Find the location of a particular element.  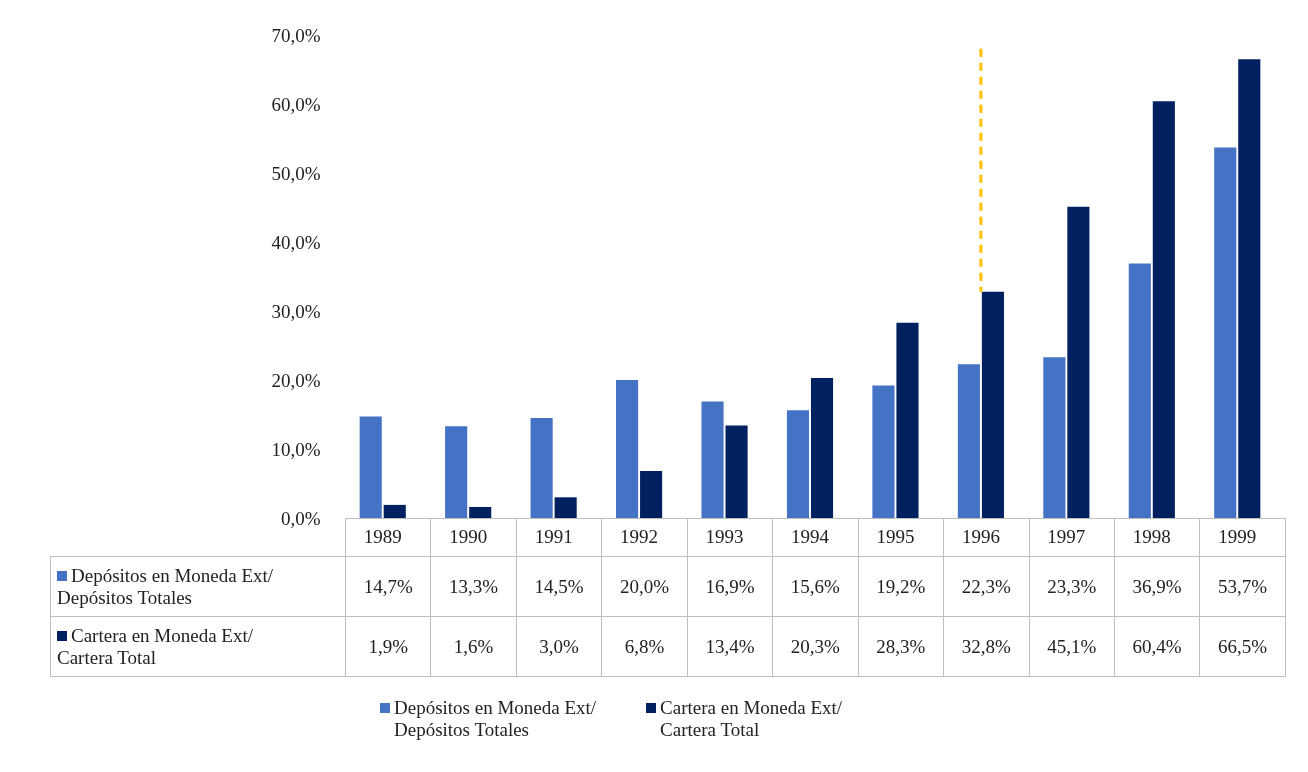

y-tick-label: 70,0% is located at coordinates (296, 35).